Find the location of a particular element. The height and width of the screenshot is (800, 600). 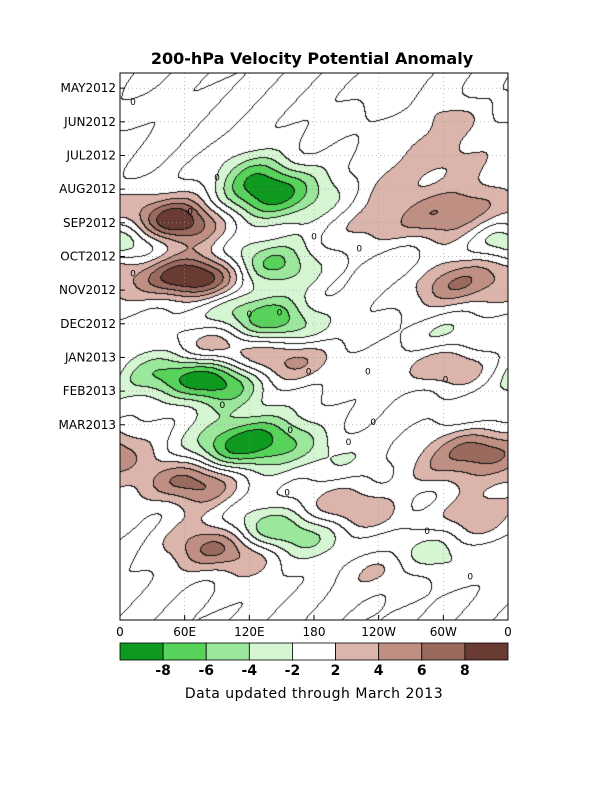

x-tick-label: 60W is located at coordinates (443, 632).